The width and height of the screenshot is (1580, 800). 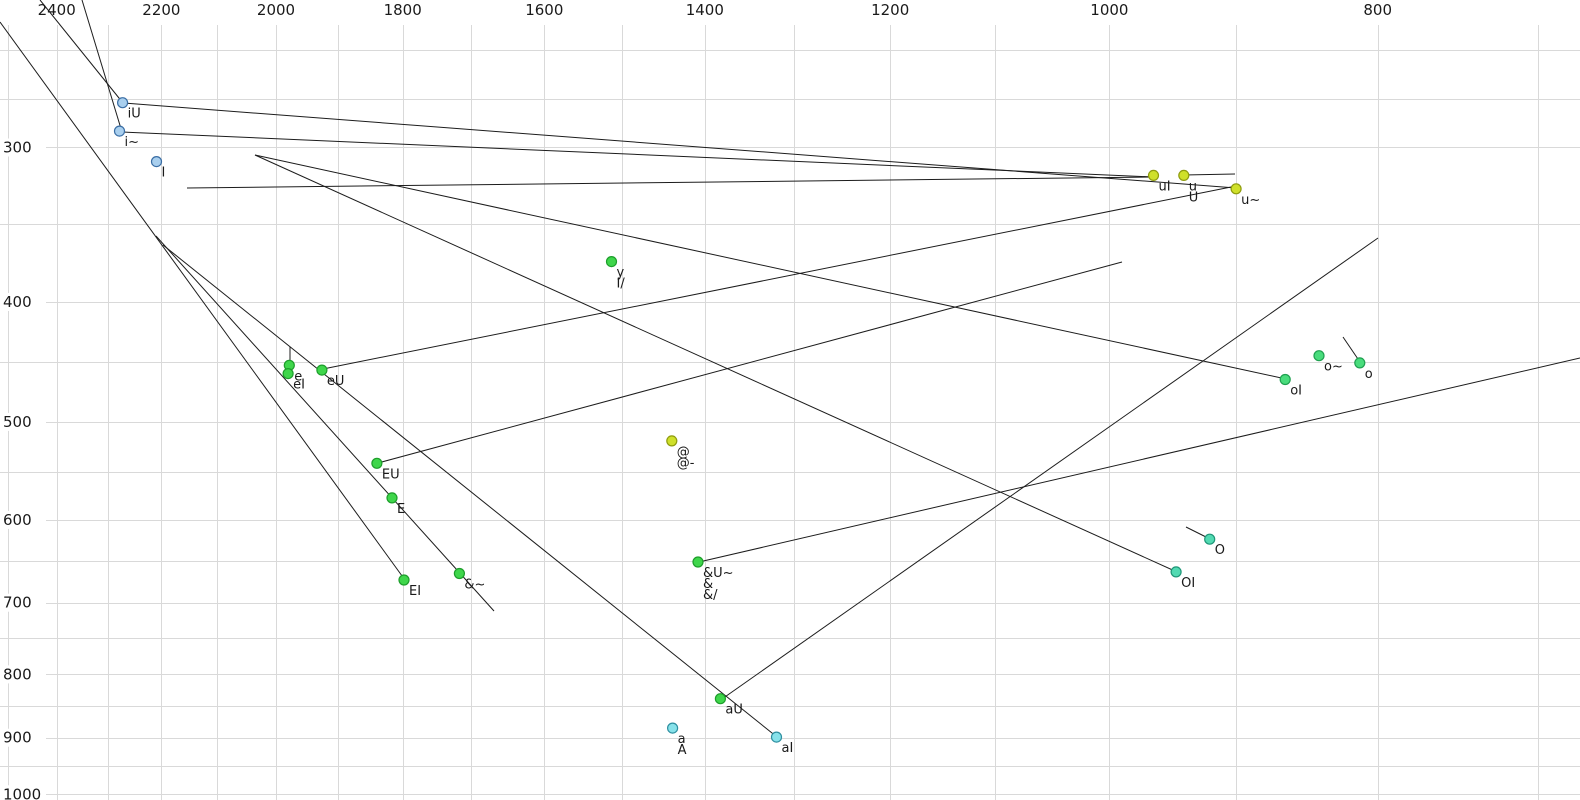 What do you see at coordinates (1285, 379) in the screenshot?
I see `vowel-point-oI` at bounding box center [1285, 379].